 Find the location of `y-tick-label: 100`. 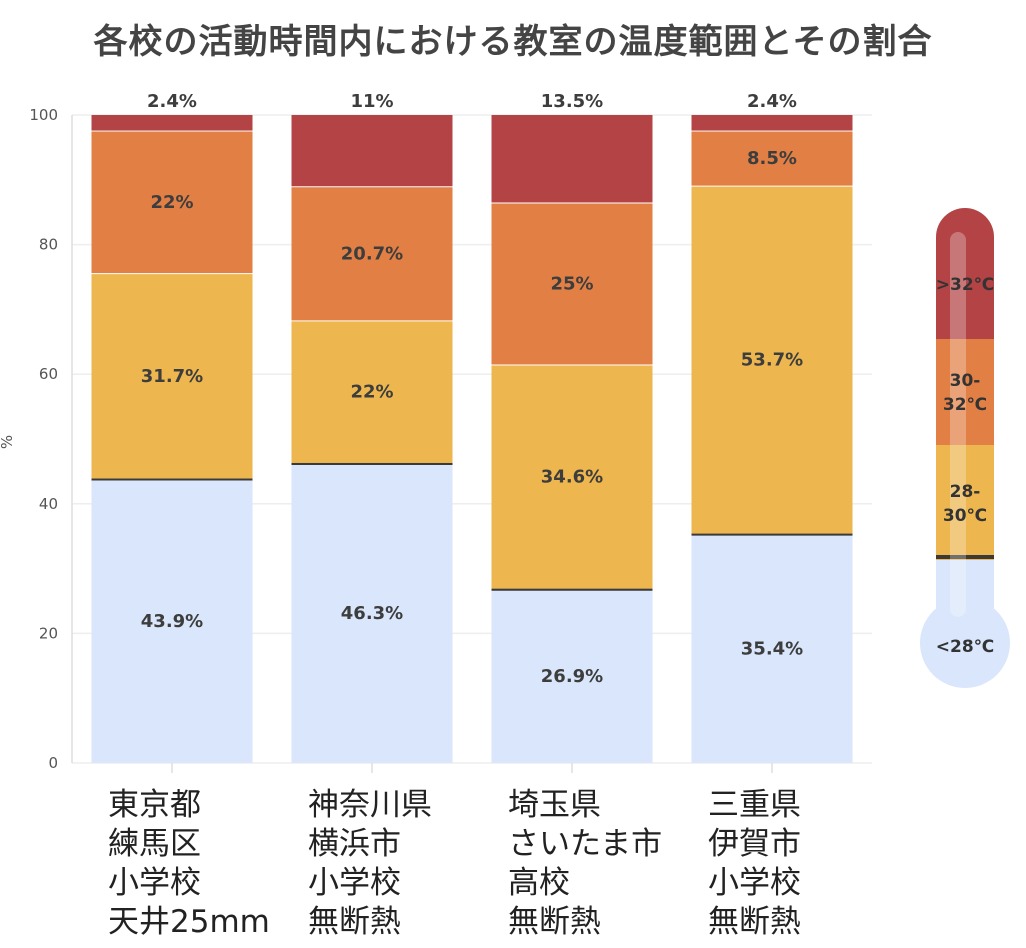

y-tick-label: 100 is located at coordinates (43, 115).